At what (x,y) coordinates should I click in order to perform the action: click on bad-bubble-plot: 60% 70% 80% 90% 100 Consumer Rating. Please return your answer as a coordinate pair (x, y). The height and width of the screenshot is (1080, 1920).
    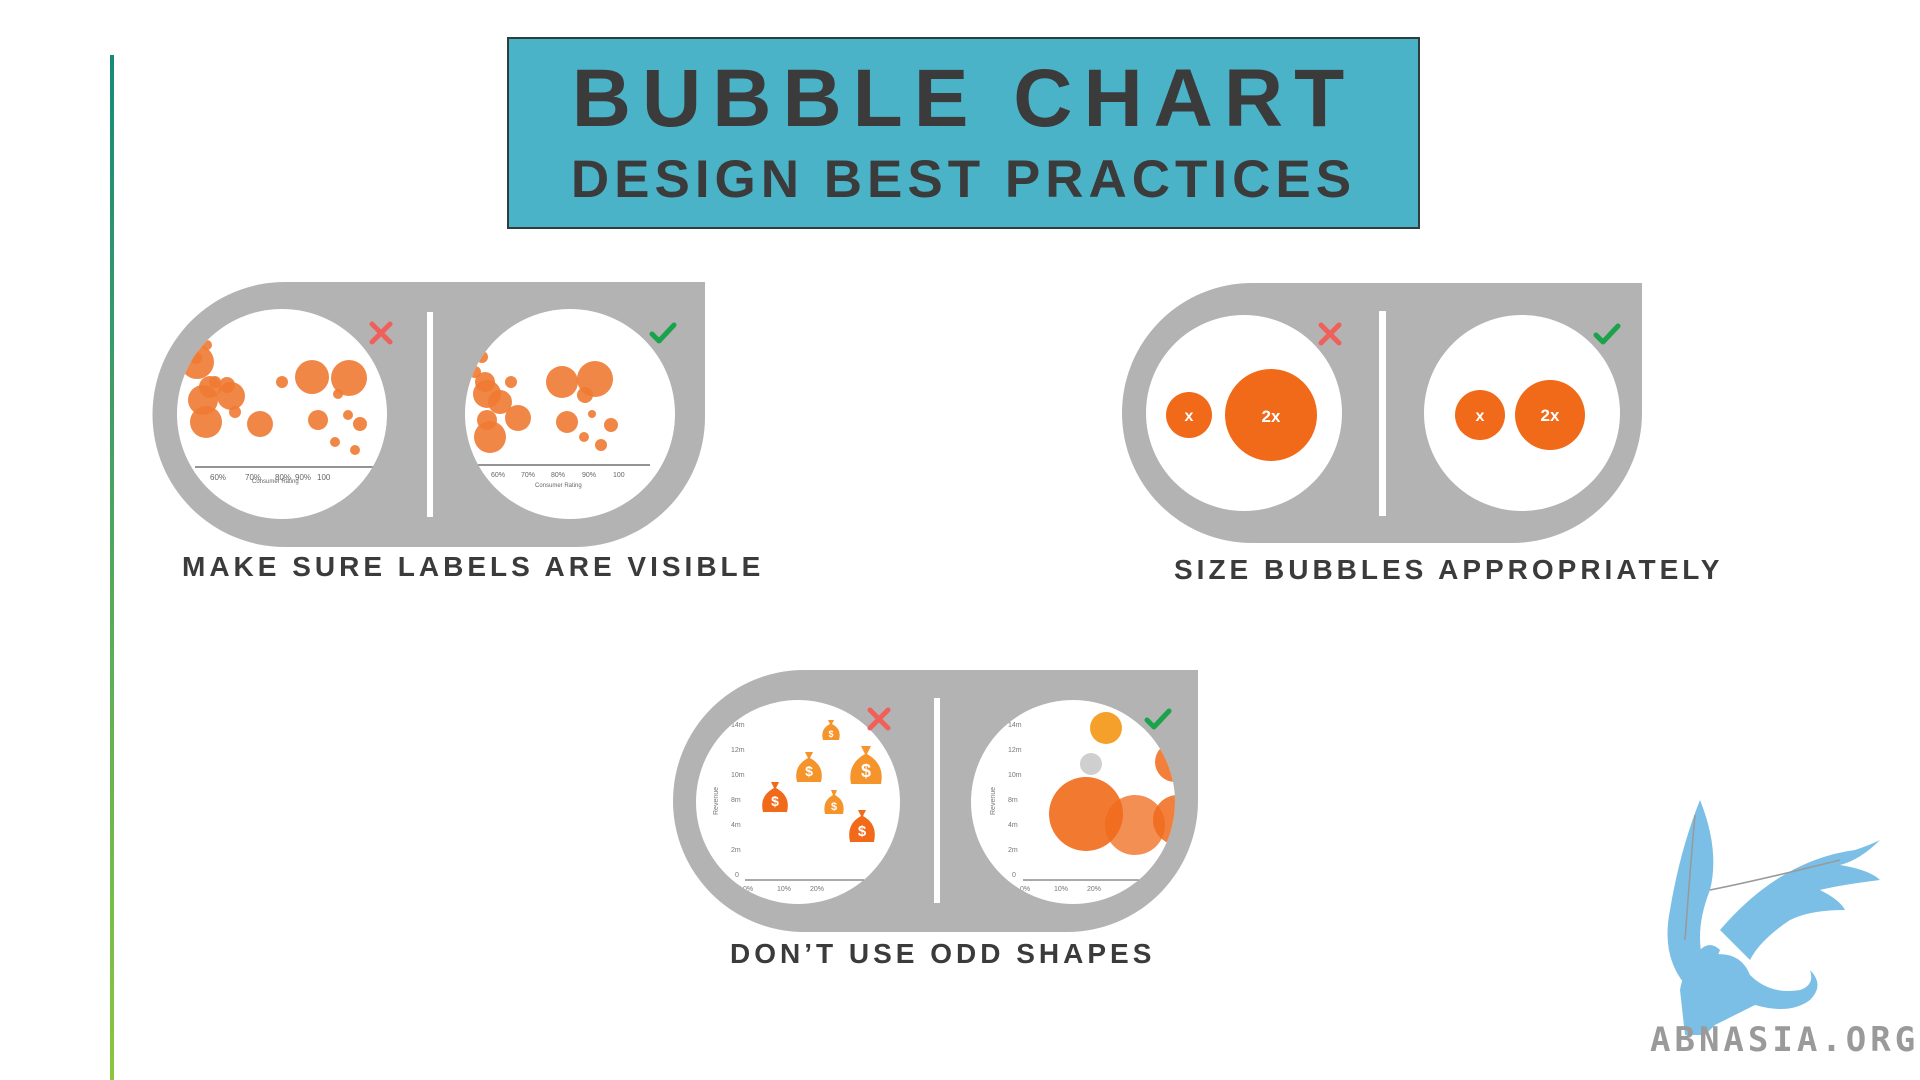
    Looking at the image, I should click on (277, 412).